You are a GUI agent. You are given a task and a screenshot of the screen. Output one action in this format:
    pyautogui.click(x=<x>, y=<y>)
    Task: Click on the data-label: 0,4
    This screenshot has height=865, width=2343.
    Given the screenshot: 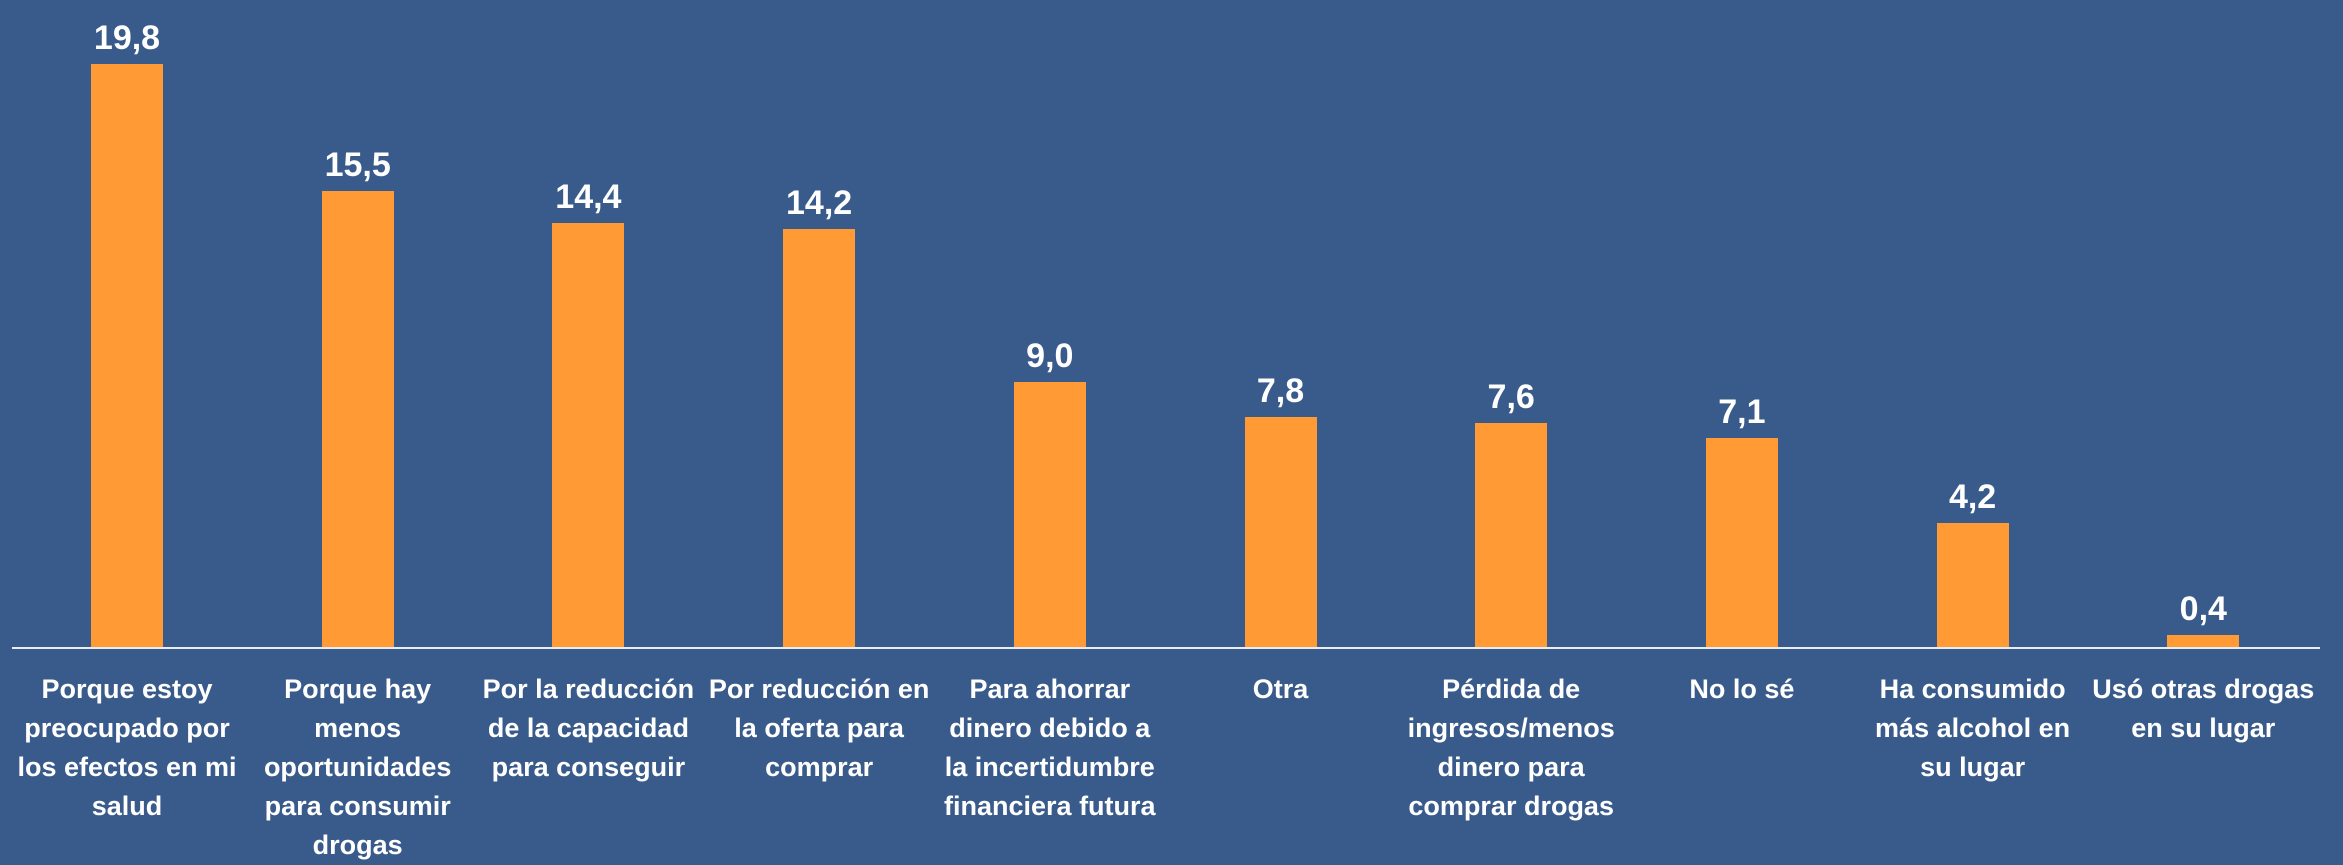 What is the action you would take?
    pyautogui.click(x=2203, y=609)
    